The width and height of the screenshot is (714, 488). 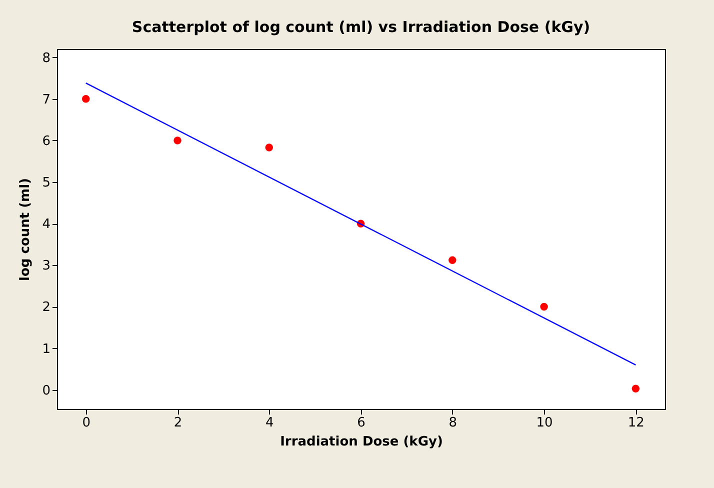 What do you see at coordinates (46, 58) in the screenshot?
I see `y-tick-label: 8` at bounding box center [46, 58].